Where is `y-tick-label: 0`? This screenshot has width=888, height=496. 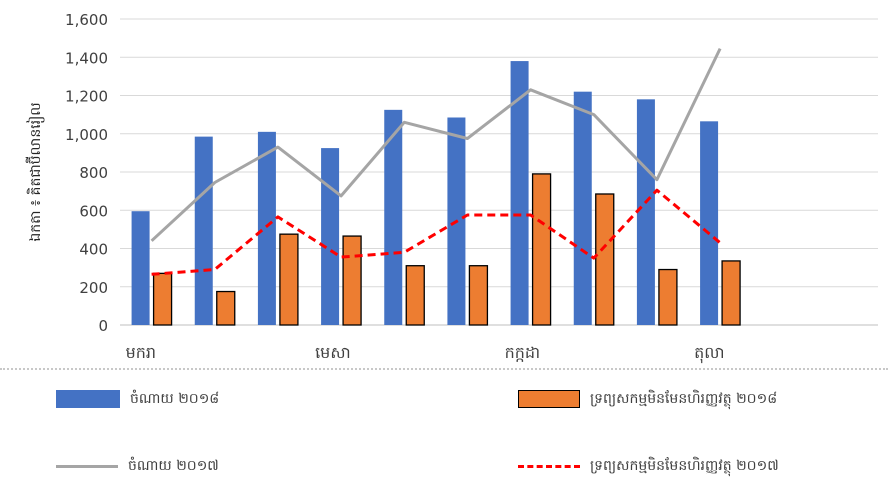 y-tick-label: 0 is located at coordinates (103, 326).